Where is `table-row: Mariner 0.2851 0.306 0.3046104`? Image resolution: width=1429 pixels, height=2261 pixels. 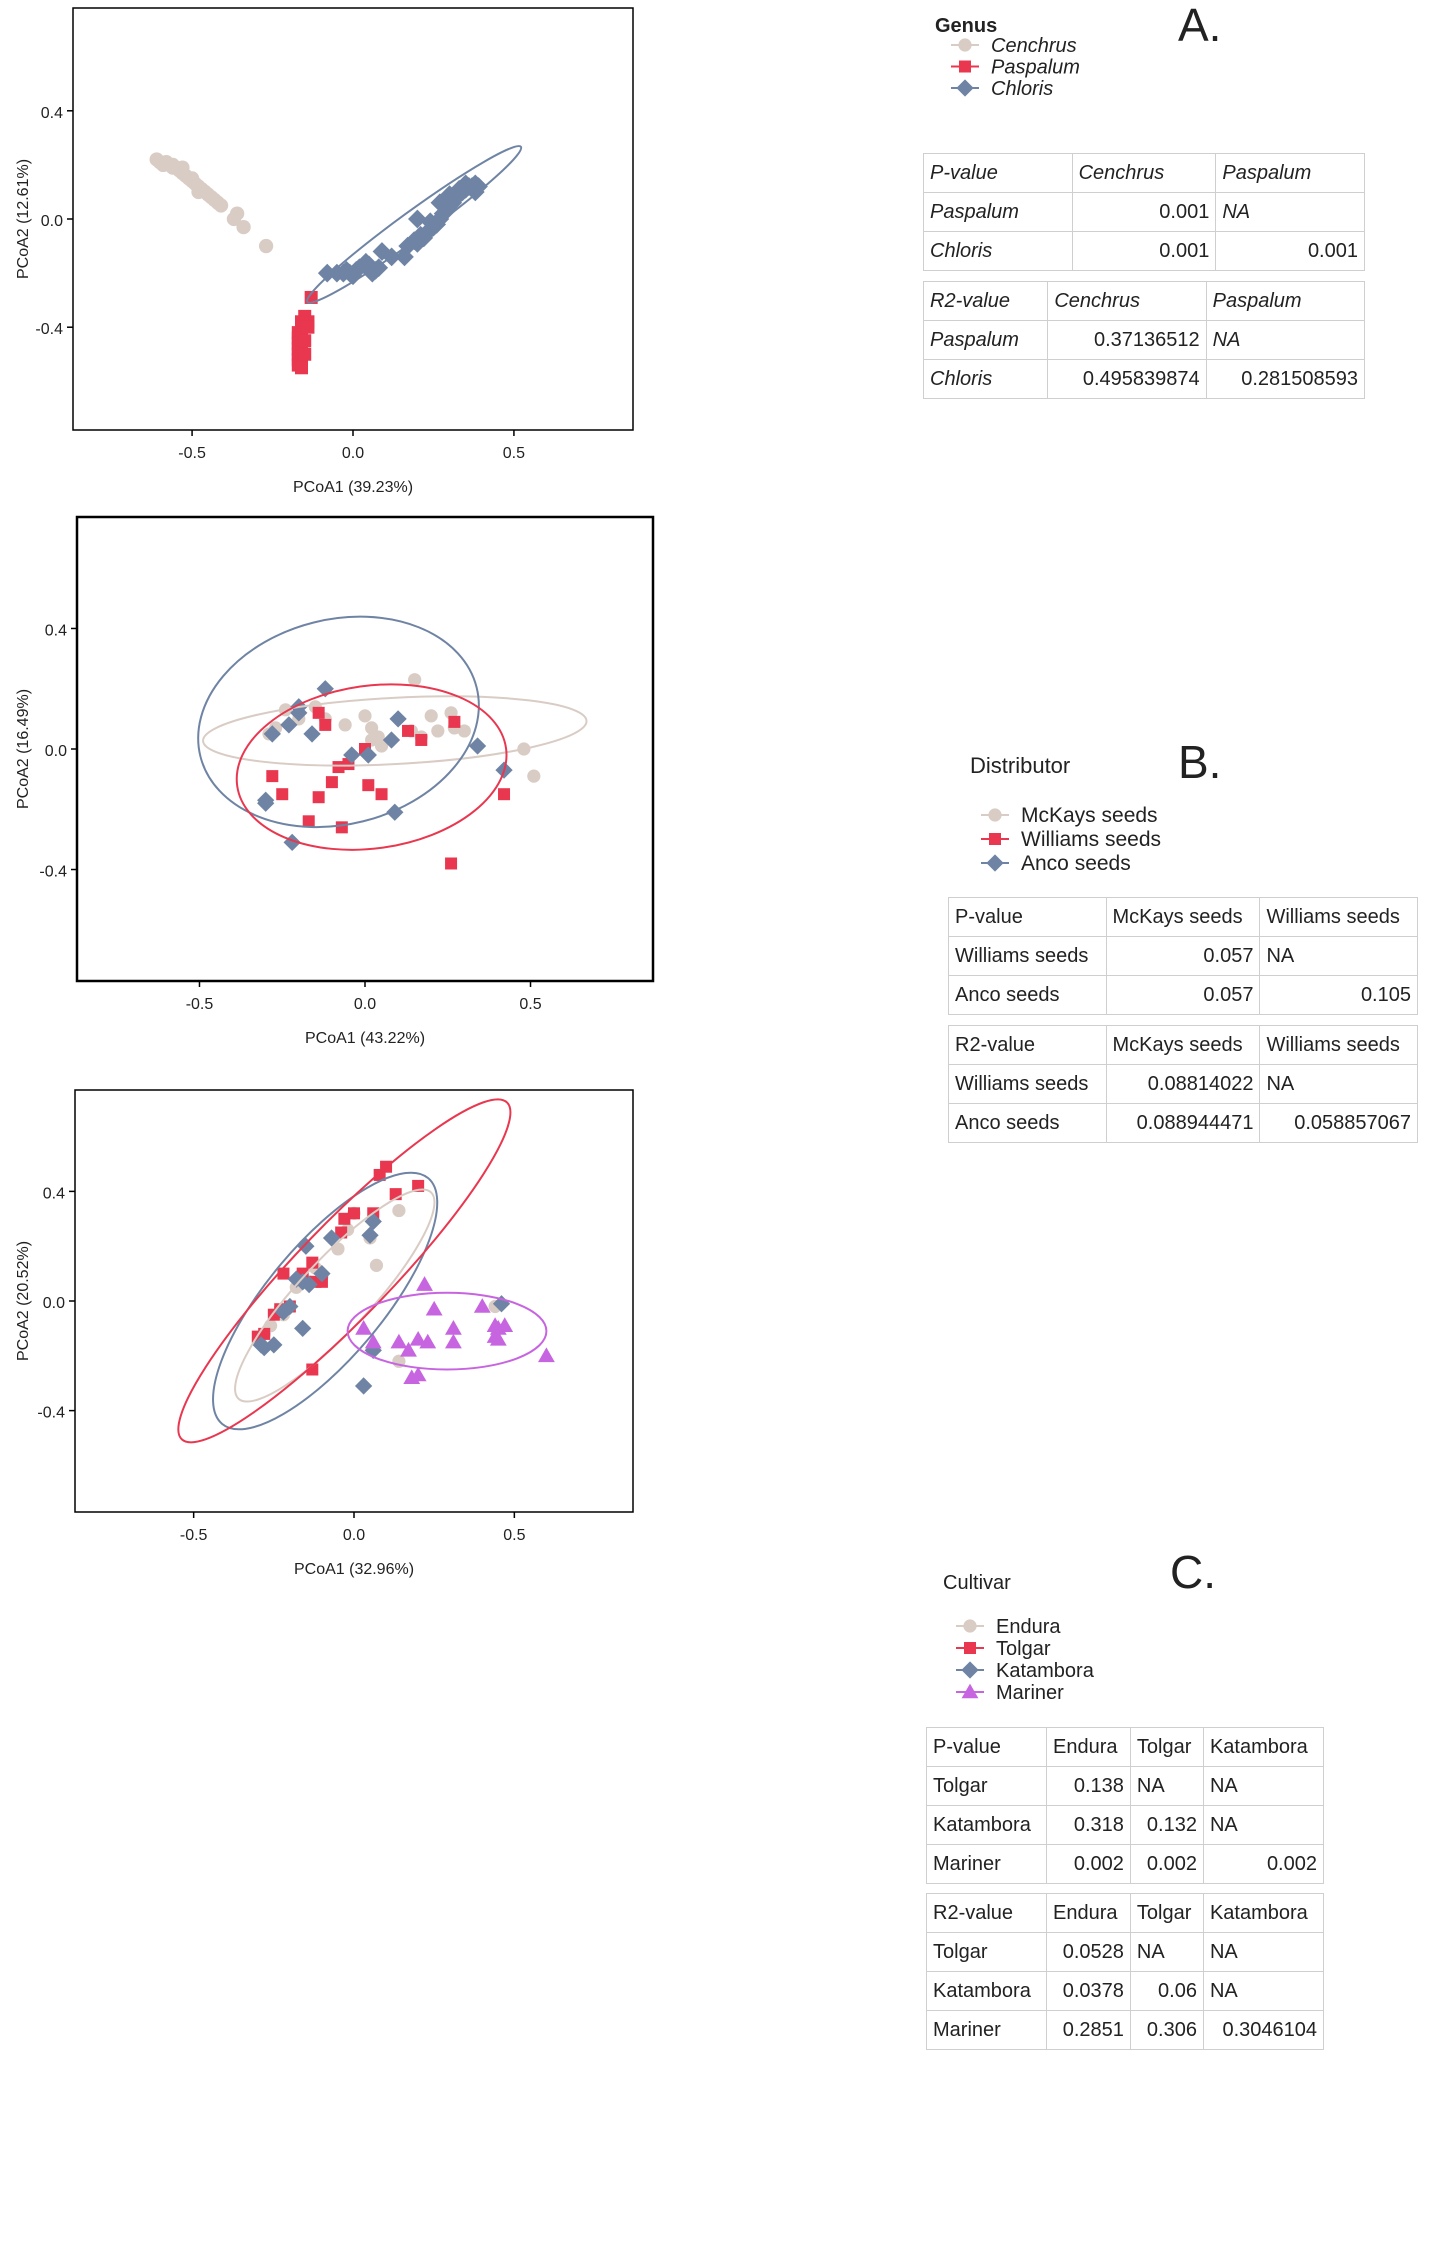 table-row: Mariner 0.2851 0.306 0.3046104 is located at coordinates (1125, 2030).